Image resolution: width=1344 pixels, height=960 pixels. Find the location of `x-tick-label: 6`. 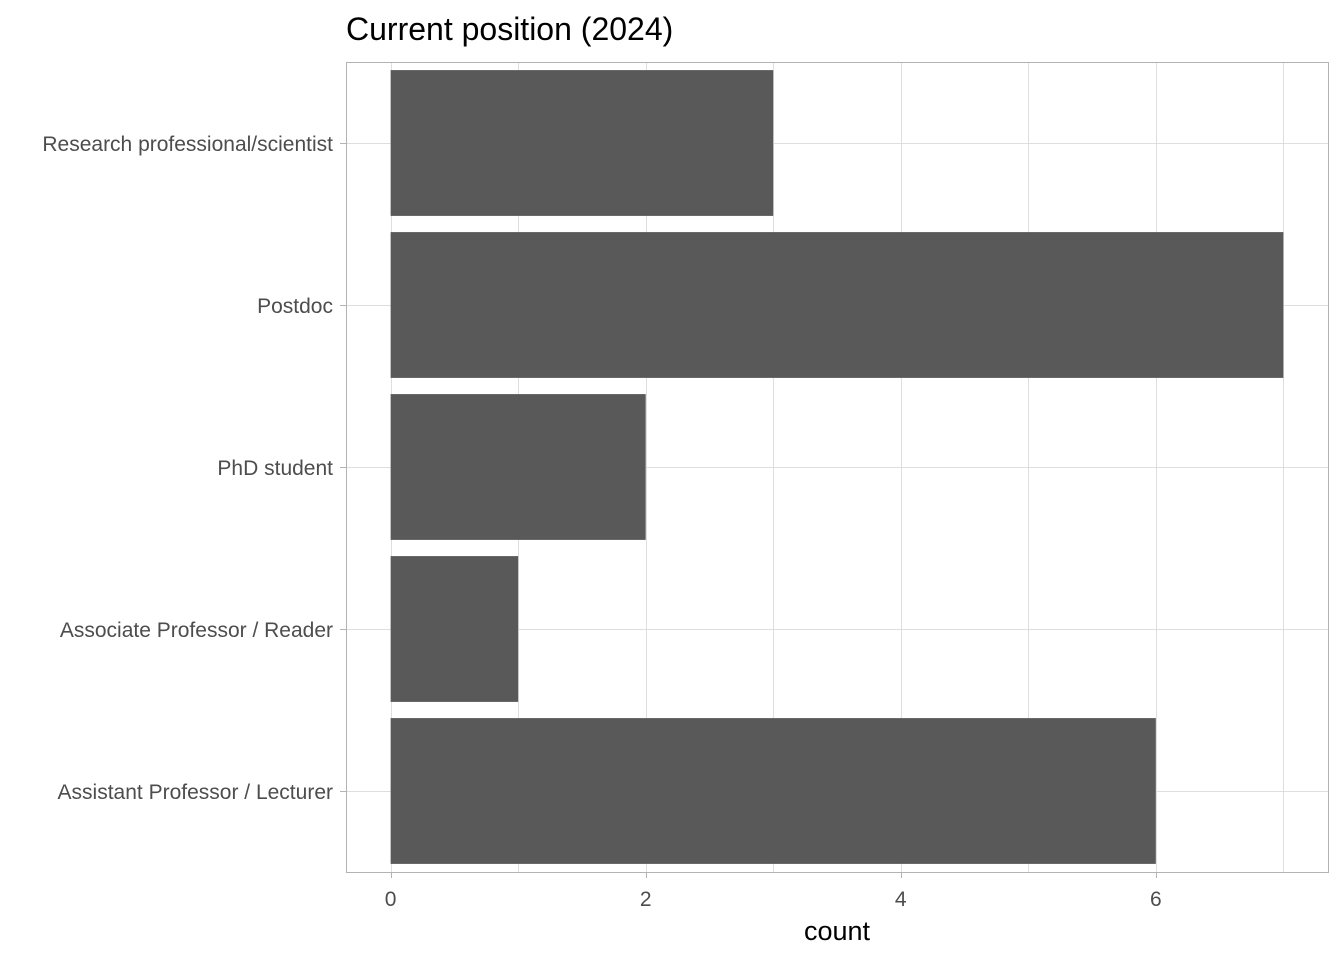

x-tick-label: 6 is located at coordinates (1156, 899).